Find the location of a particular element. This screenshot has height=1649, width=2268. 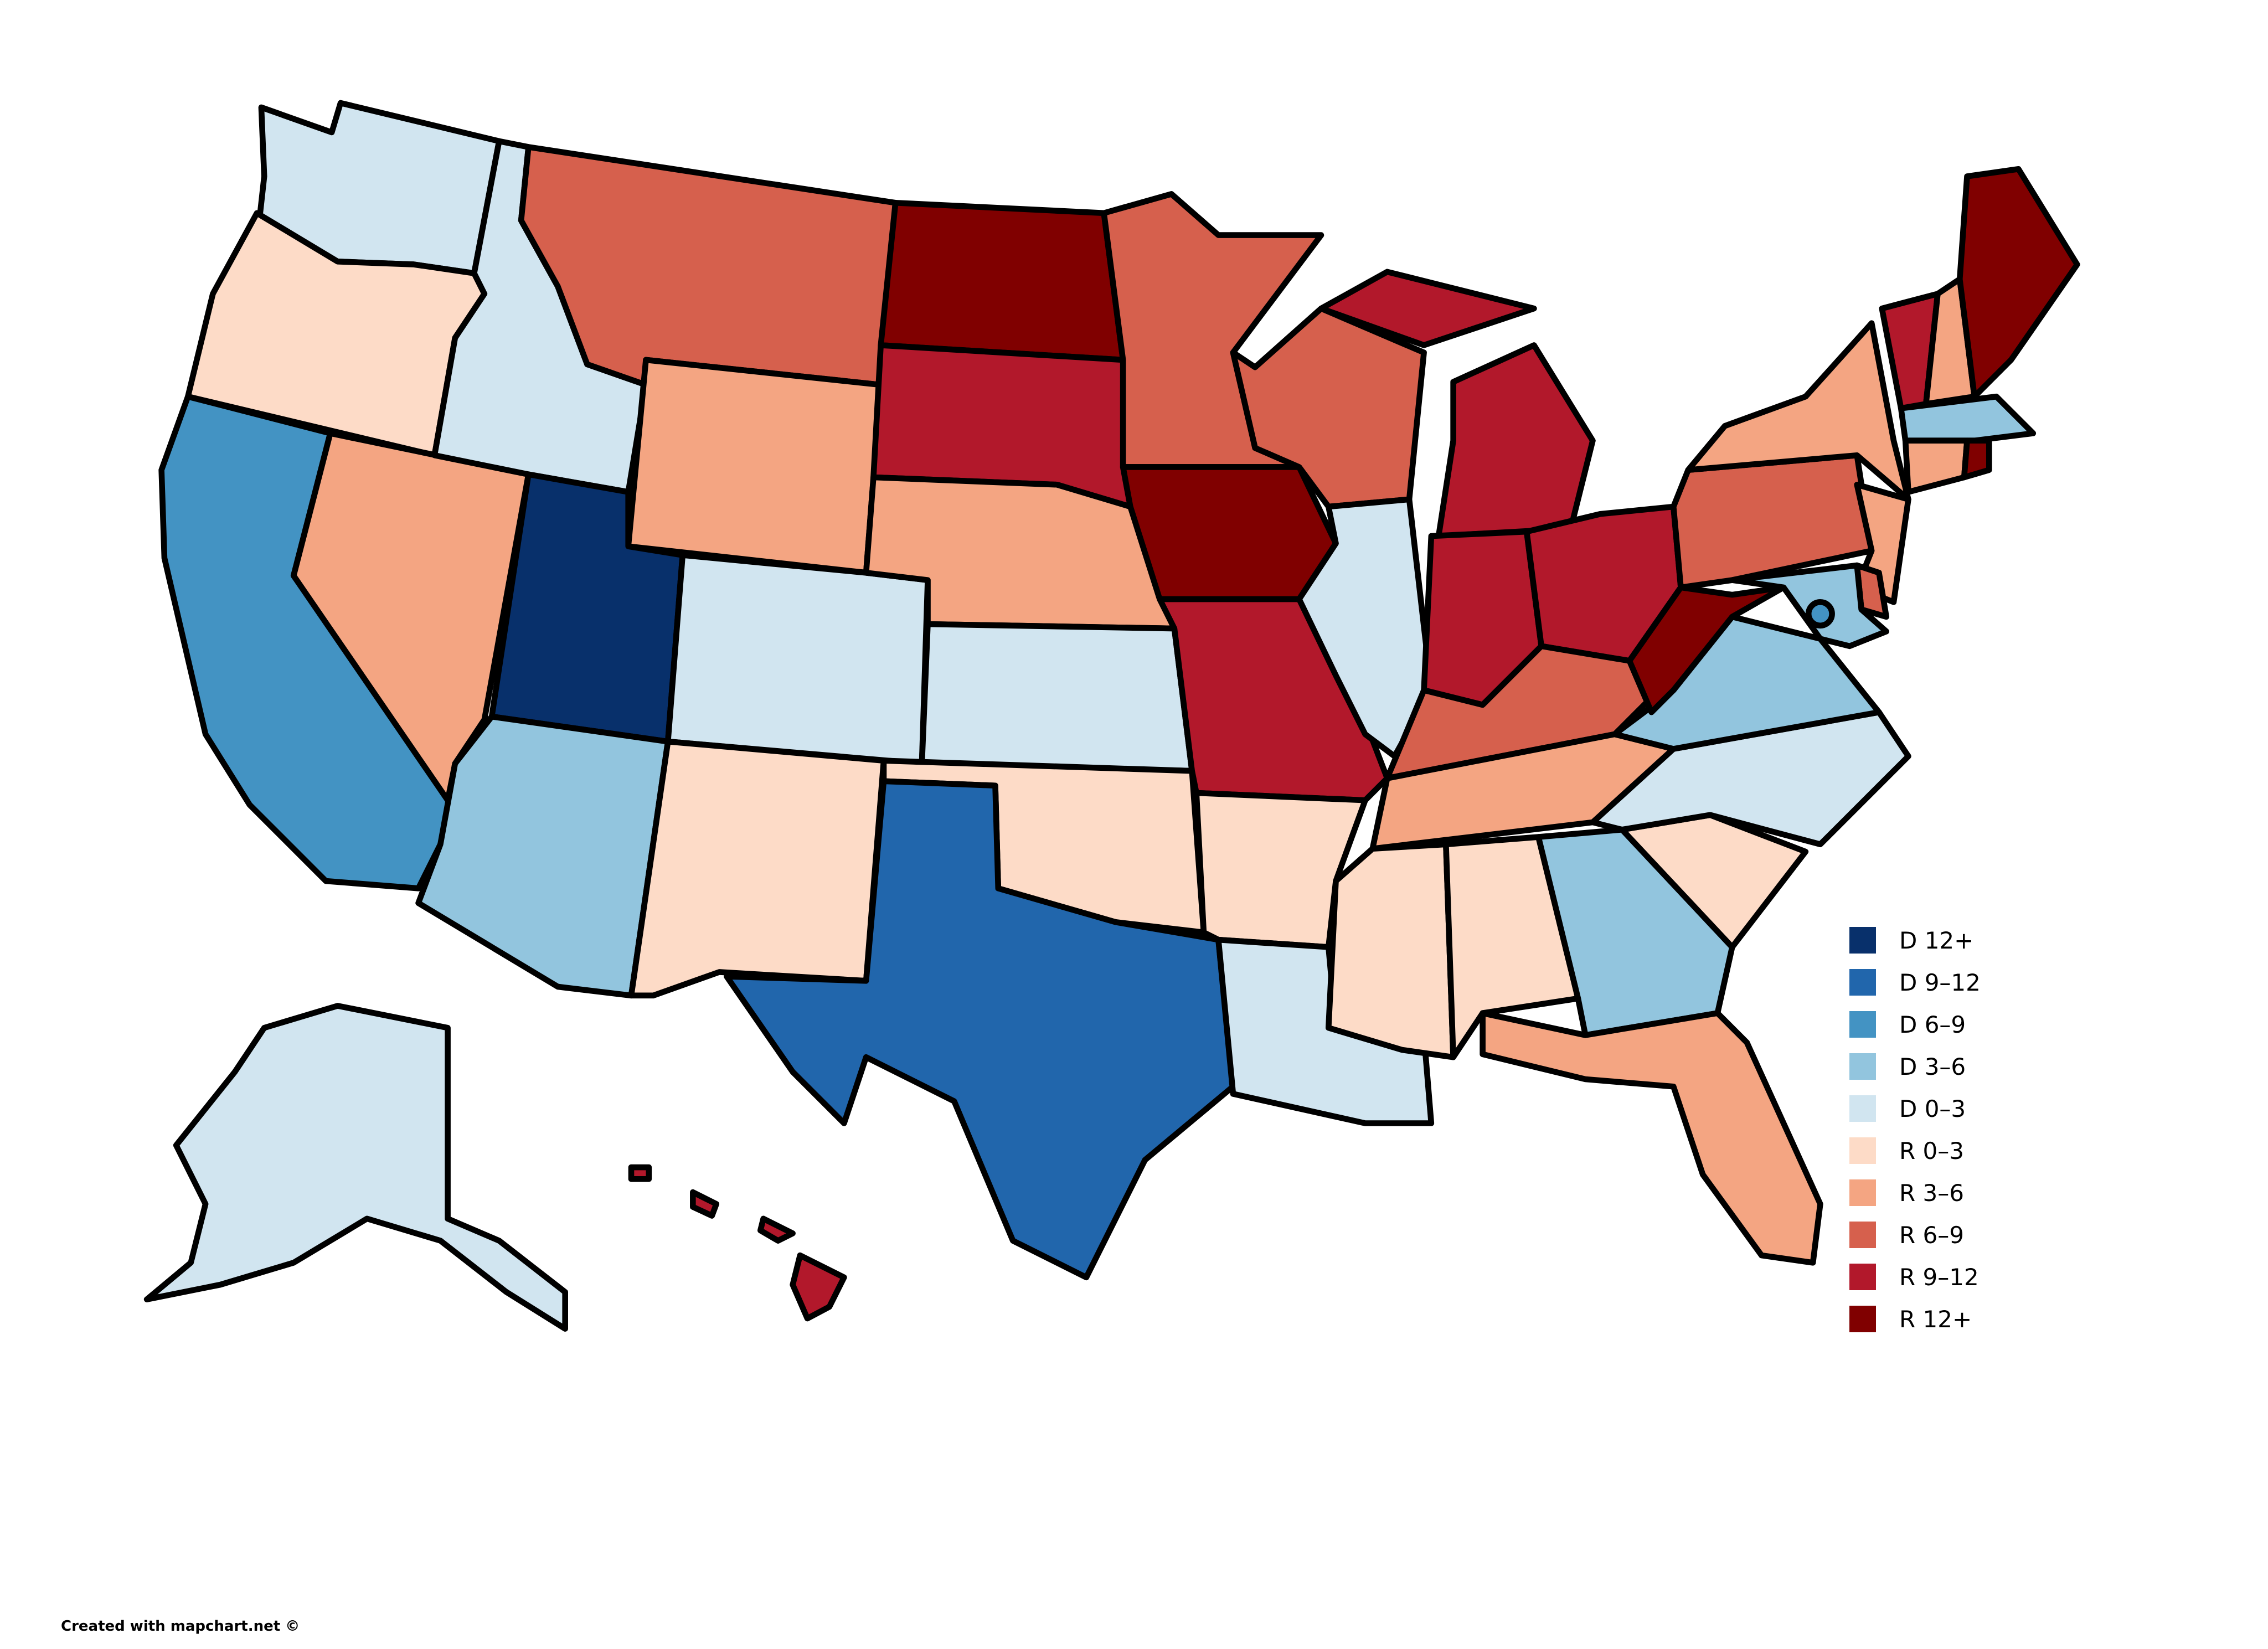

state-tx is located at coordinates (980, 1029).